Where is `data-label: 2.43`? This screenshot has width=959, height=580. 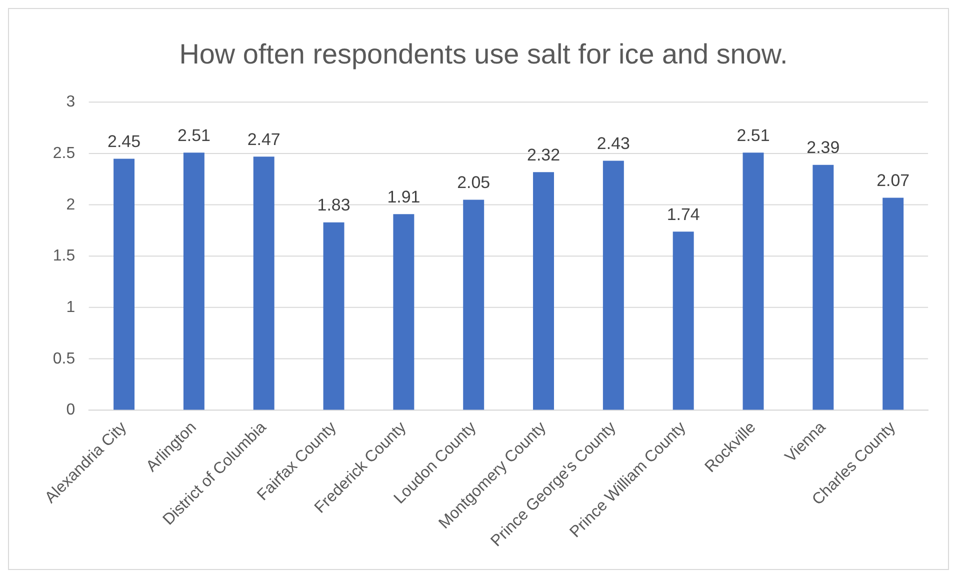 data-label: 2.43 is located at coordinates (613, 144).